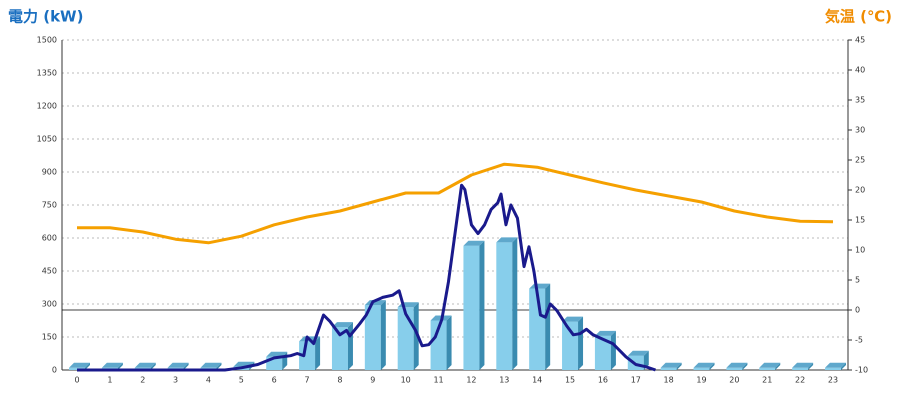  What do you see at coordinates (47, 106) in the screenshot?
I see `y-tick-label: 1200` at bounding box center [47, 106].